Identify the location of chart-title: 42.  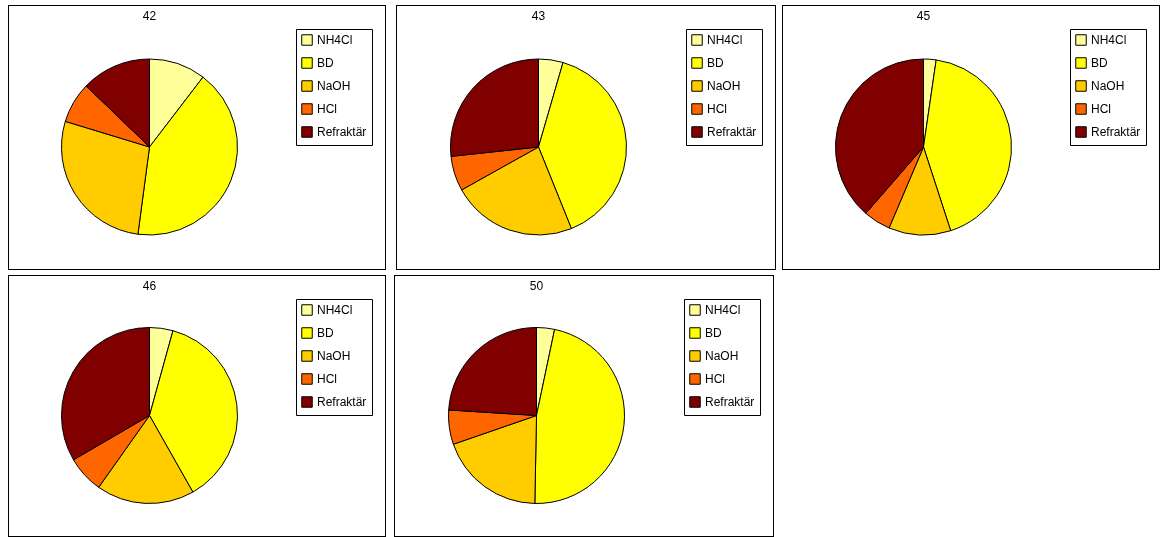
(149, 16).